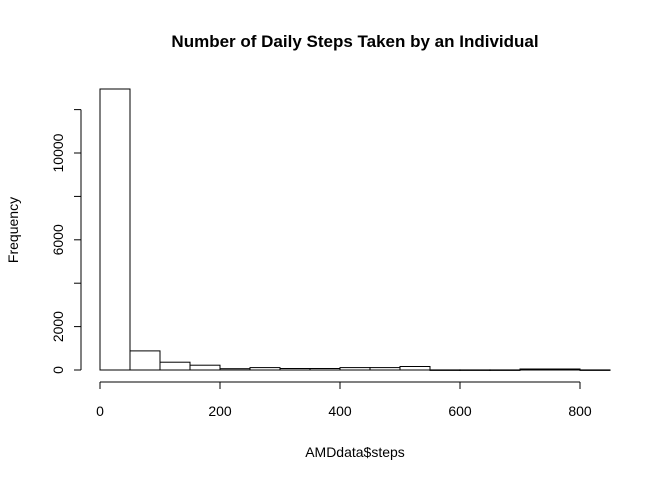  What do you see at coordinates (460, 411) in the screenshot?
I see `x-tick-label: 600` at bounding box center [460, 411].